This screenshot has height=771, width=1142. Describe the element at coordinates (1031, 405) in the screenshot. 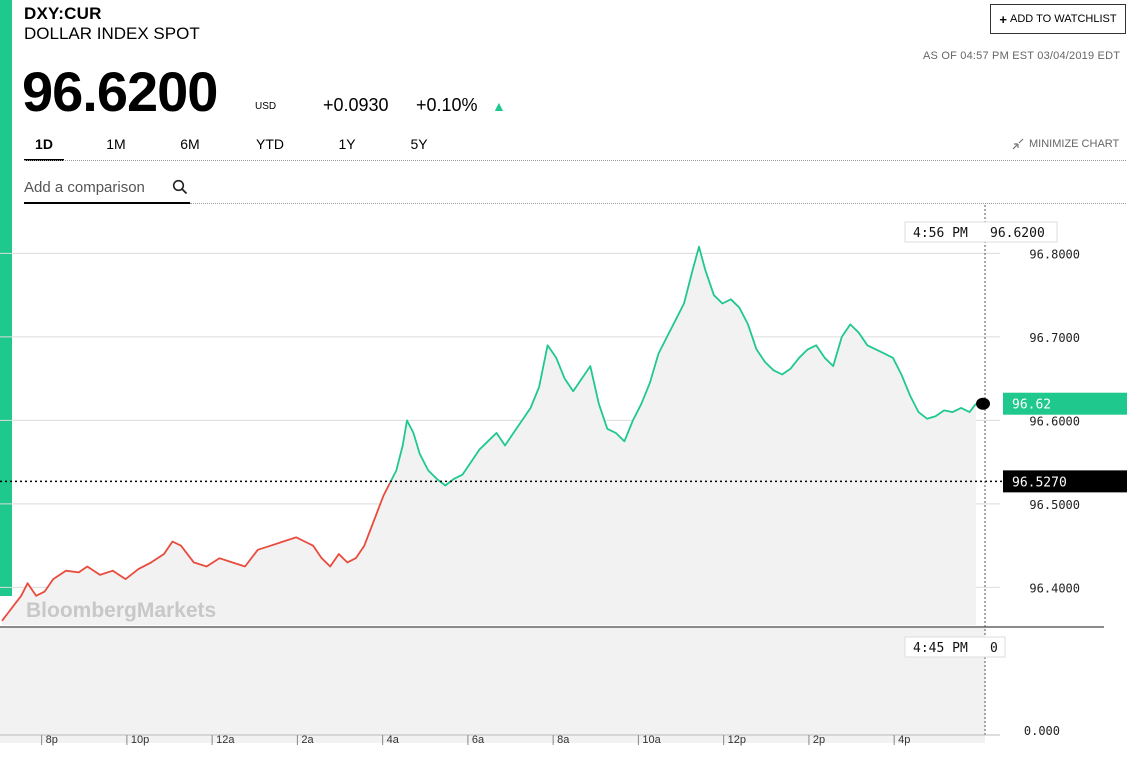

I see `last-price-tag-label: 96.62` at that location.